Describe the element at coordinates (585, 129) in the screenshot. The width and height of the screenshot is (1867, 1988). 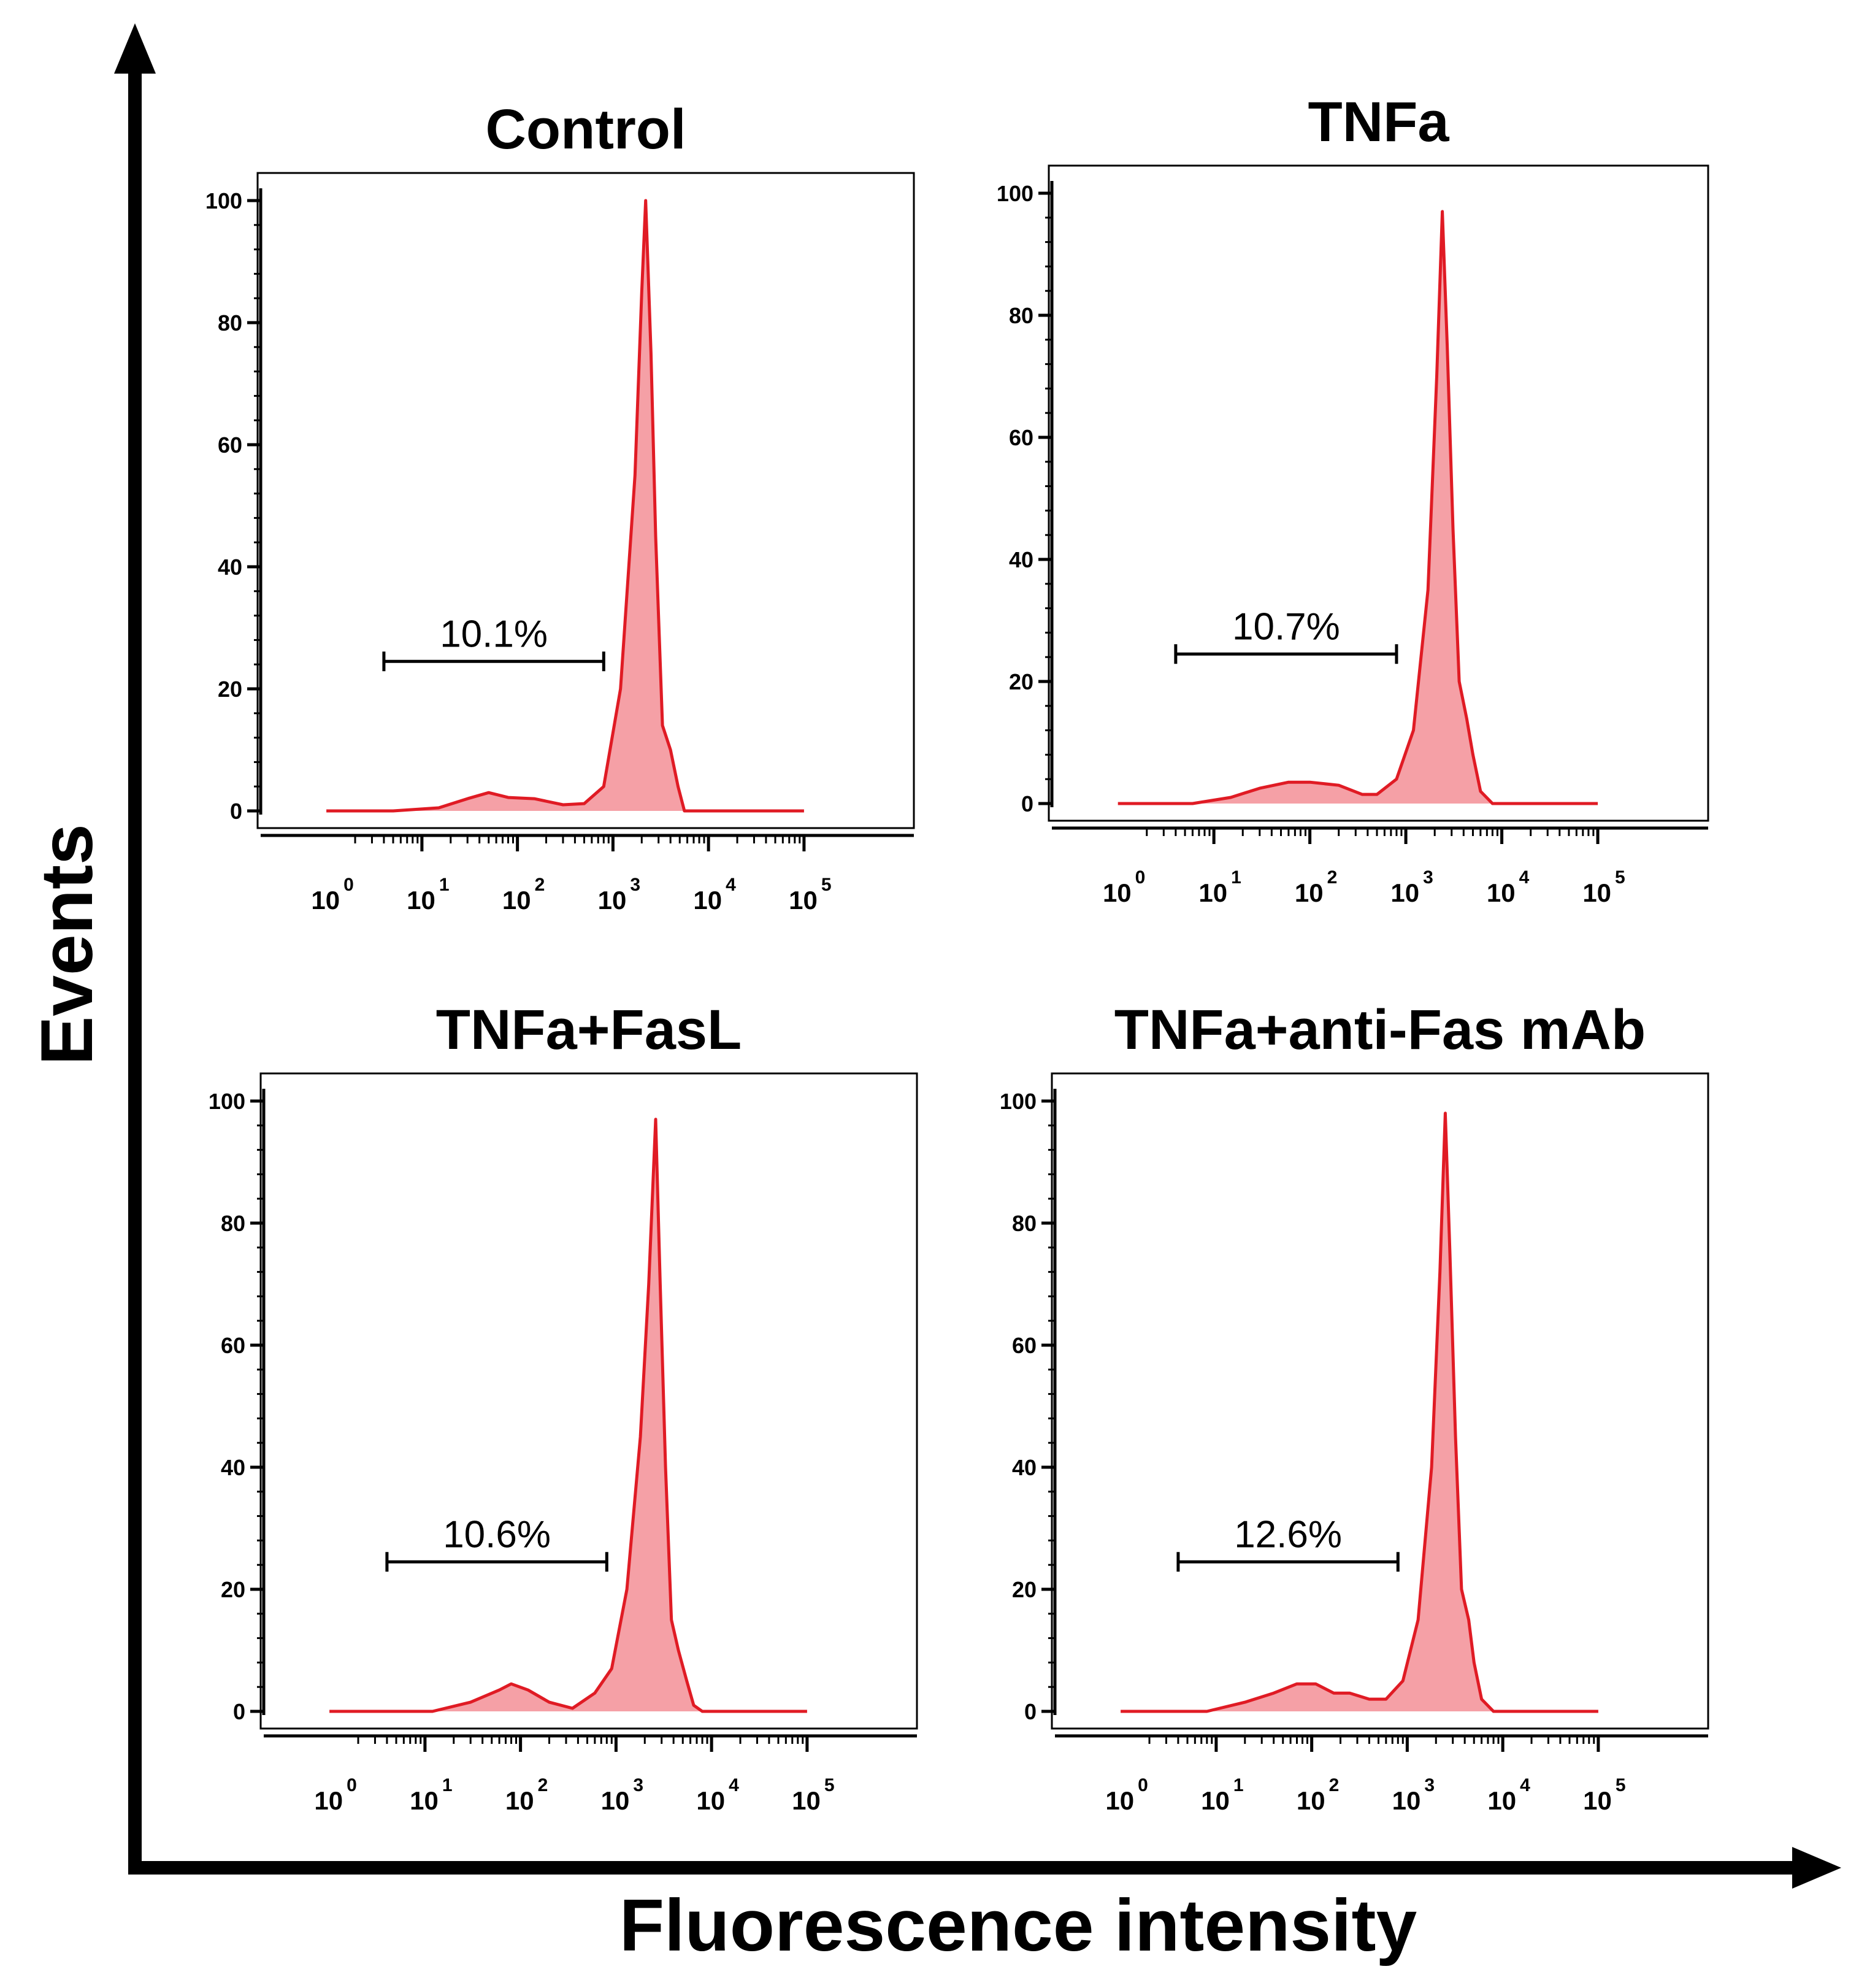
I see `panel-title: Control` at that location.